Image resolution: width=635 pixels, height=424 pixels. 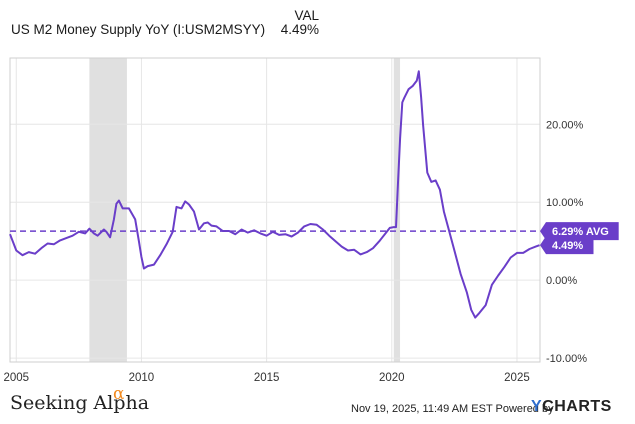 I want to click on ycharts-wordmark: CHARTS, so click(x=577, y=406).